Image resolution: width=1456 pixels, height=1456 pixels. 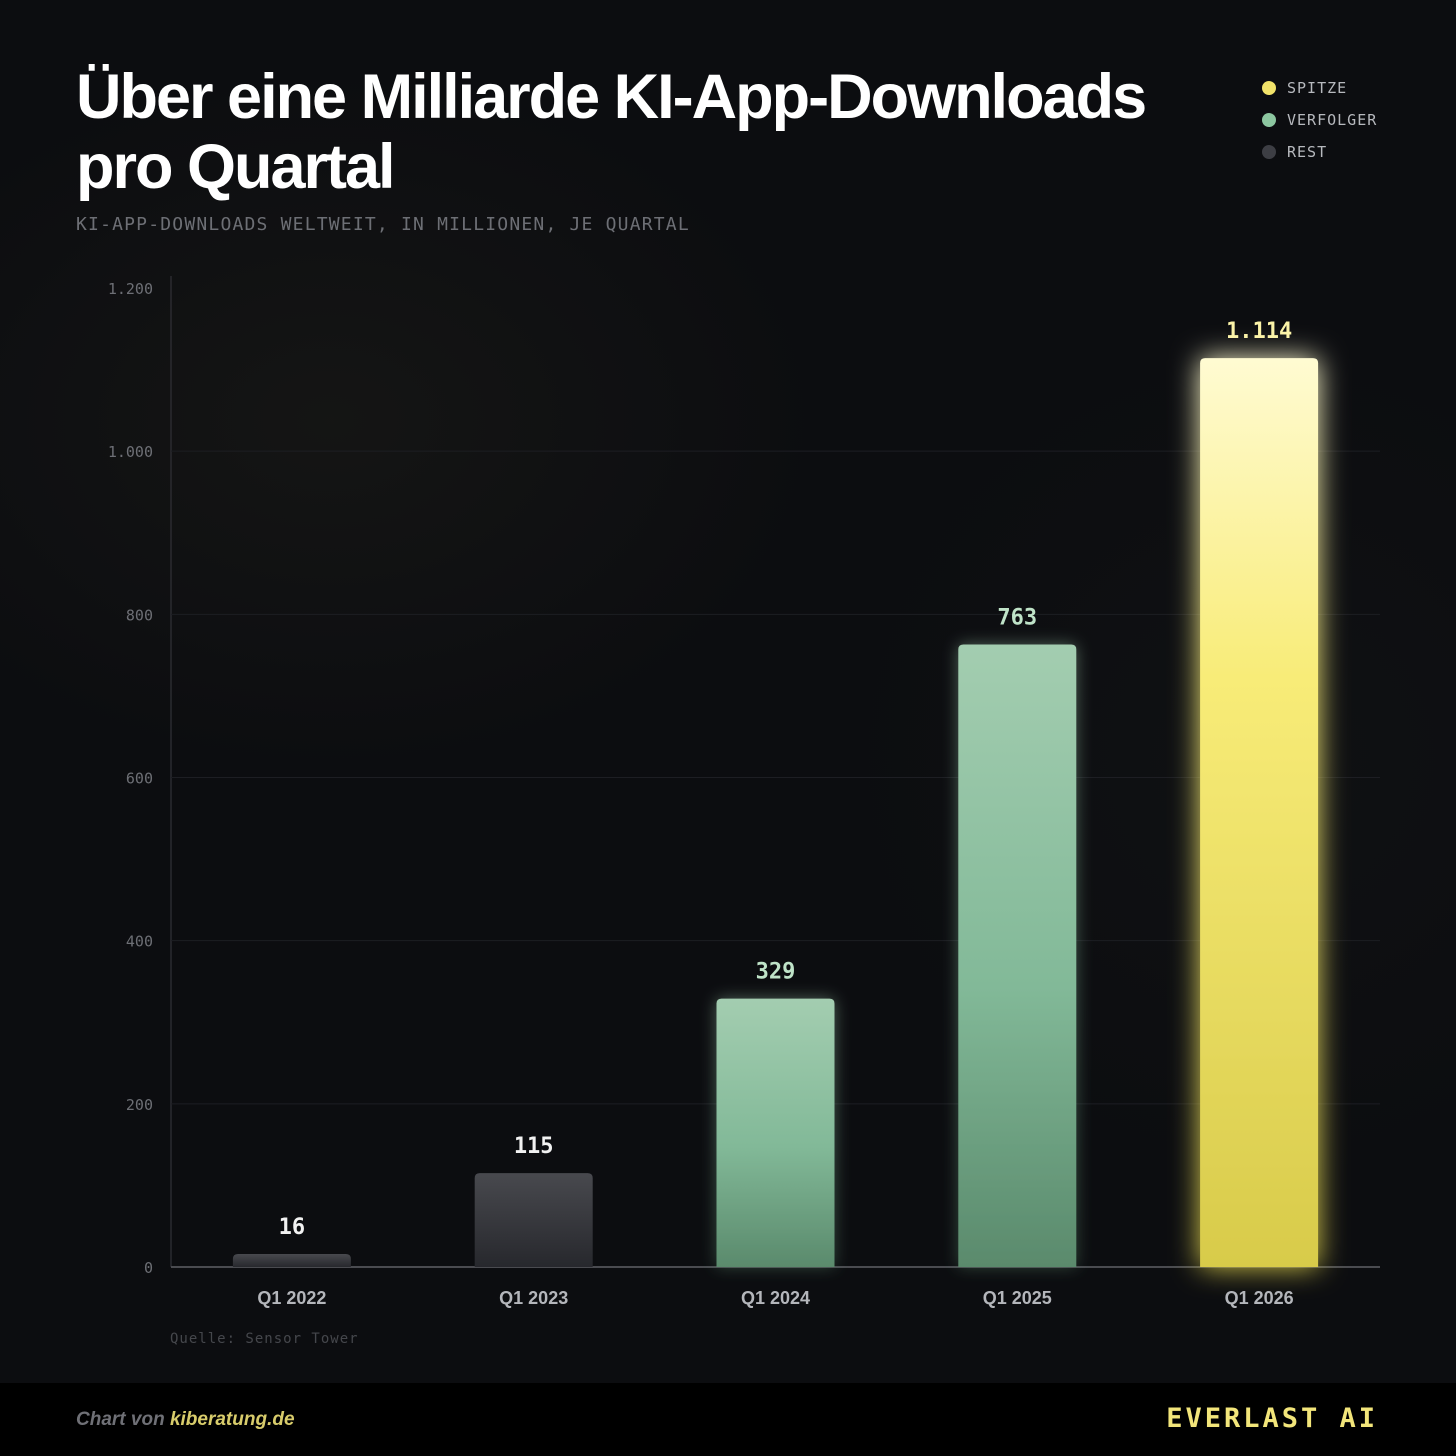 I want to click on y-tick-label: 0, so click(x=148, y=1268).